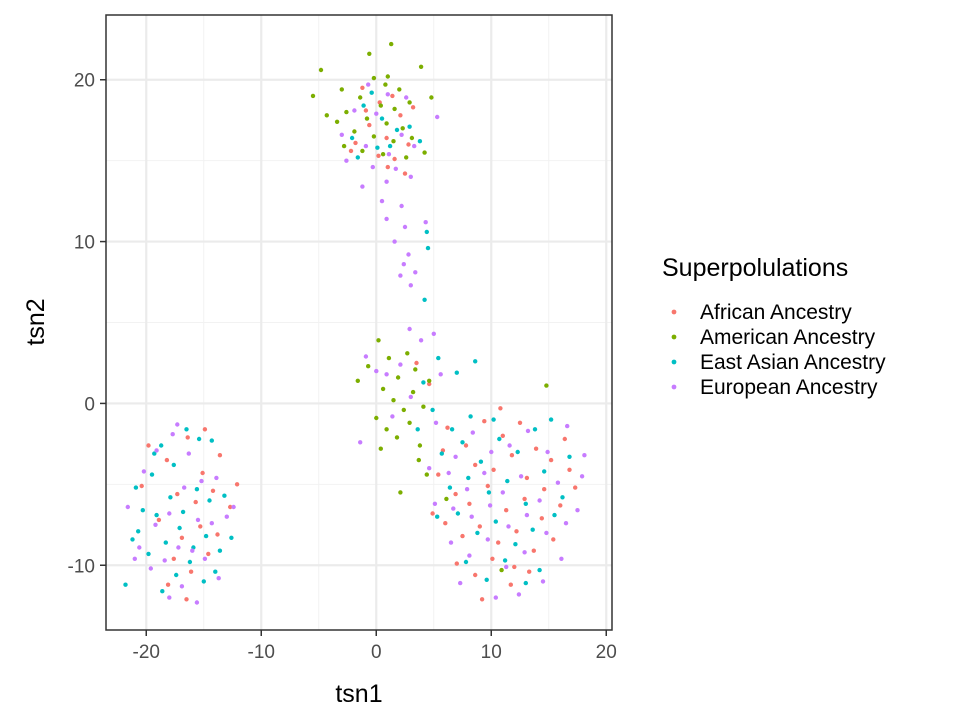 The image size is (960, 725). I want to click on y-tick-label: 10, so click(84, 243).